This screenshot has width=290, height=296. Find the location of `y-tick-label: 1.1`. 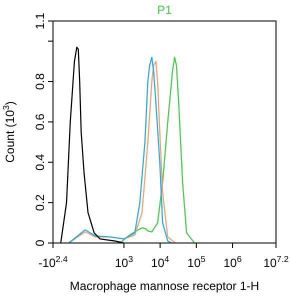

y-tick-label: 1.1 is located at coordinates (40, 21).